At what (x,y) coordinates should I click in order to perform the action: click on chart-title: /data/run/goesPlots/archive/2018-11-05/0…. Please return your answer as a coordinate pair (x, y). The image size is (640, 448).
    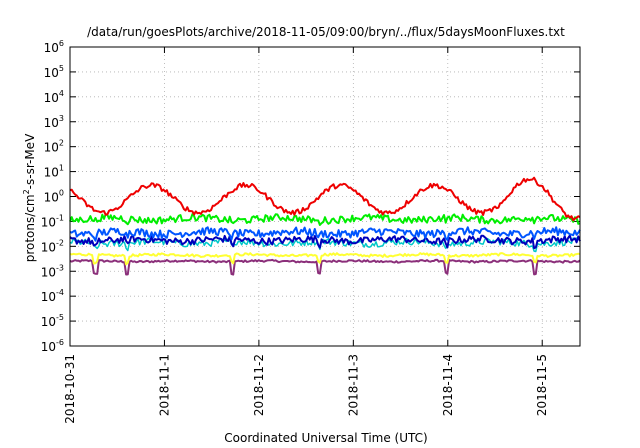
    Looking at the image, I should click on (326, 32).